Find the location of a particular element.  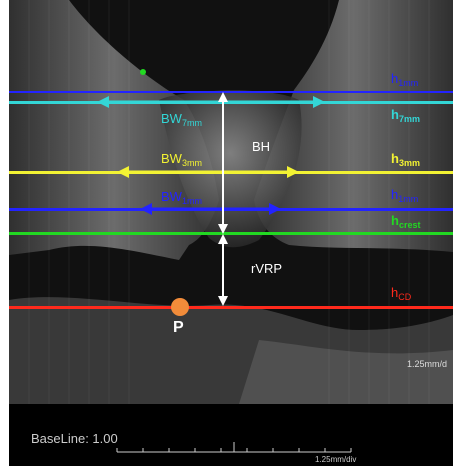

line-h-cd is located at coordinates (231, 307).